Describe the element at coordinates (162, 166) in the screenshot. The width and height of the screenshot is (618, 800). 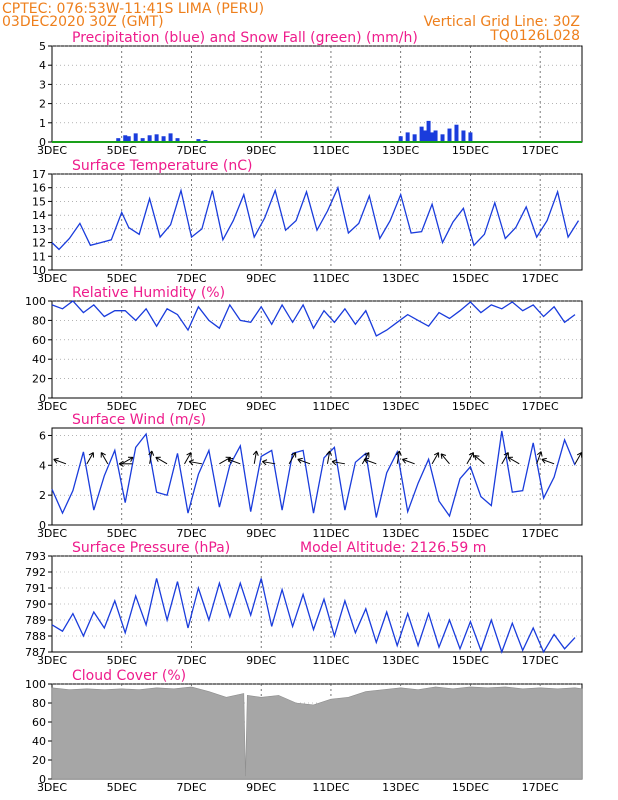
I see `panel-title: Surface Temperature (nC)` at that location.